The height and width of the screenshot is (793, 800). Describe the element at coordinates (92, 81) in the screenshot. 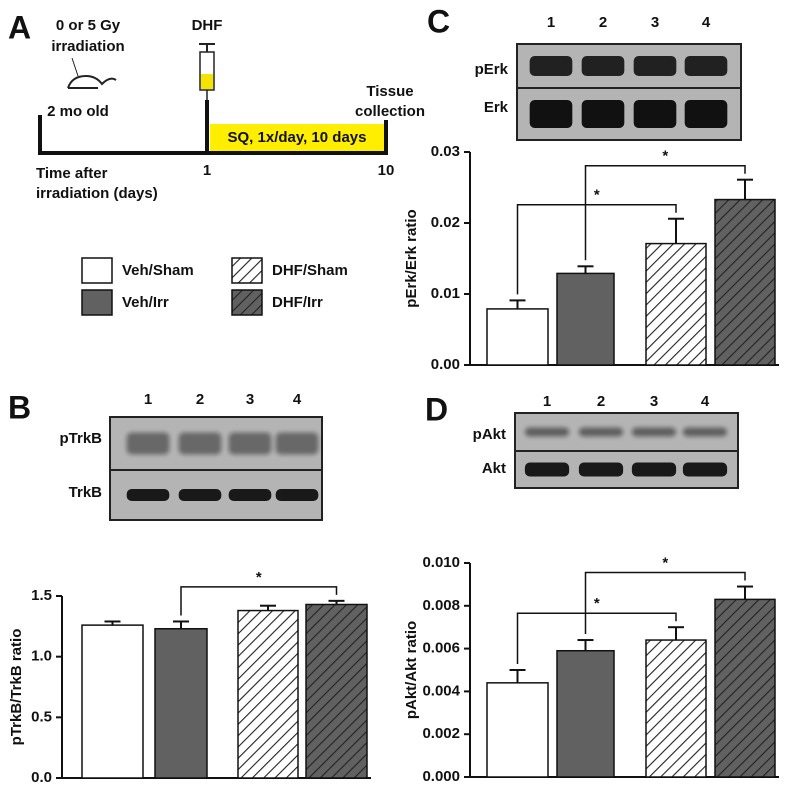

I see `mouse-icon` at that location.